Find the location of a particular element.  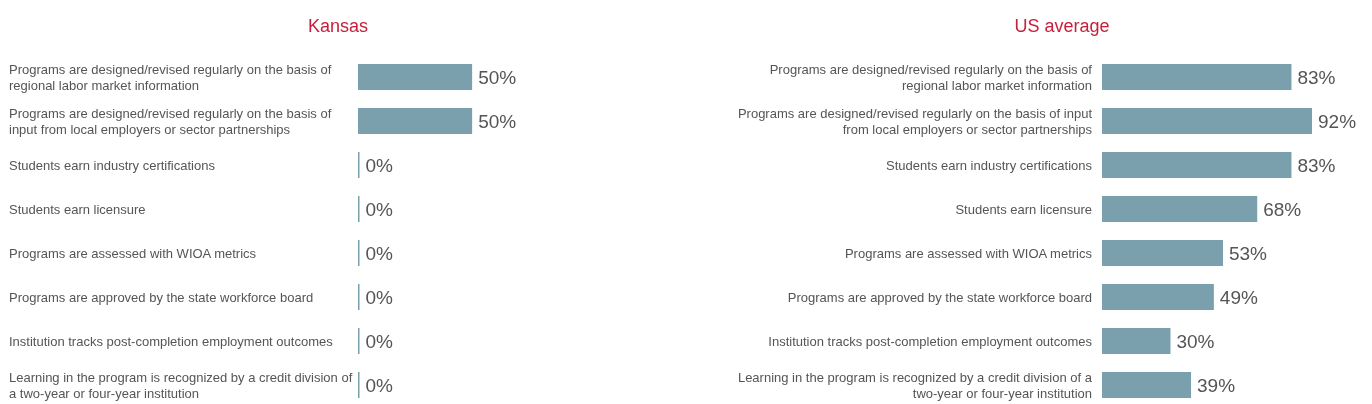

chart-title: Kansas is located at coordinates (338, 26).